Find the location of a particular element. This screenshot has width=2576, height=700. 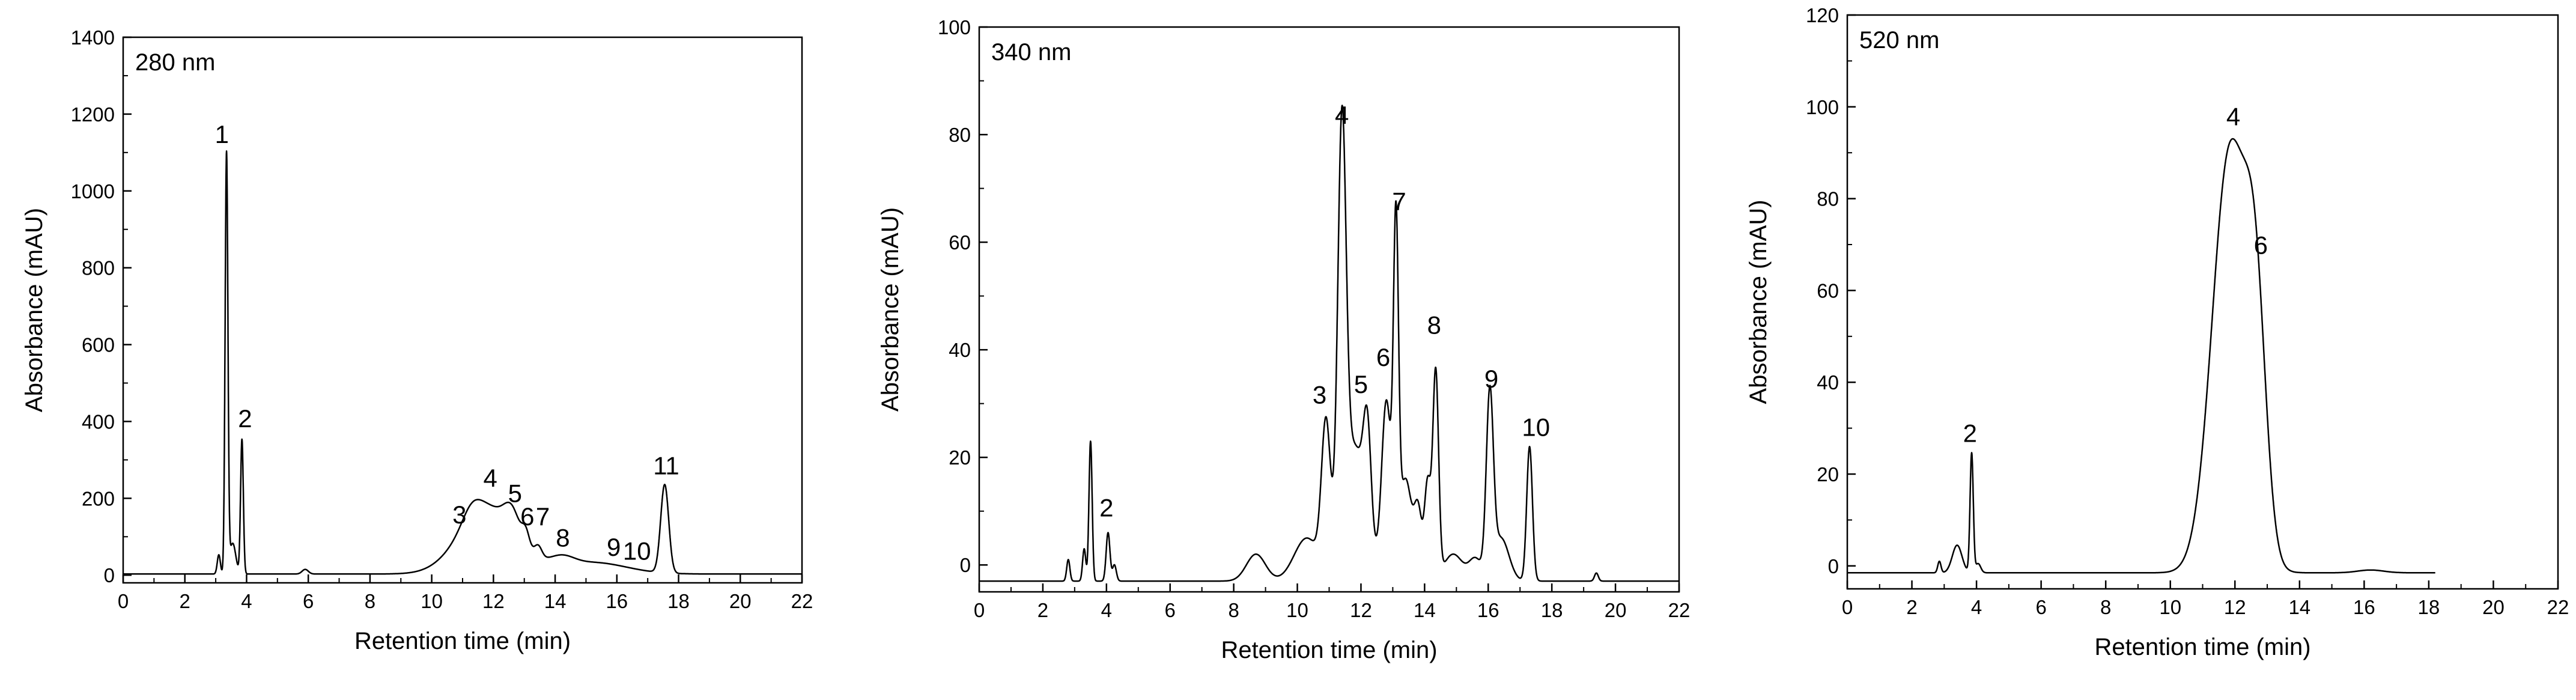

peak-label: 1 is located at coordinates (222, 134).